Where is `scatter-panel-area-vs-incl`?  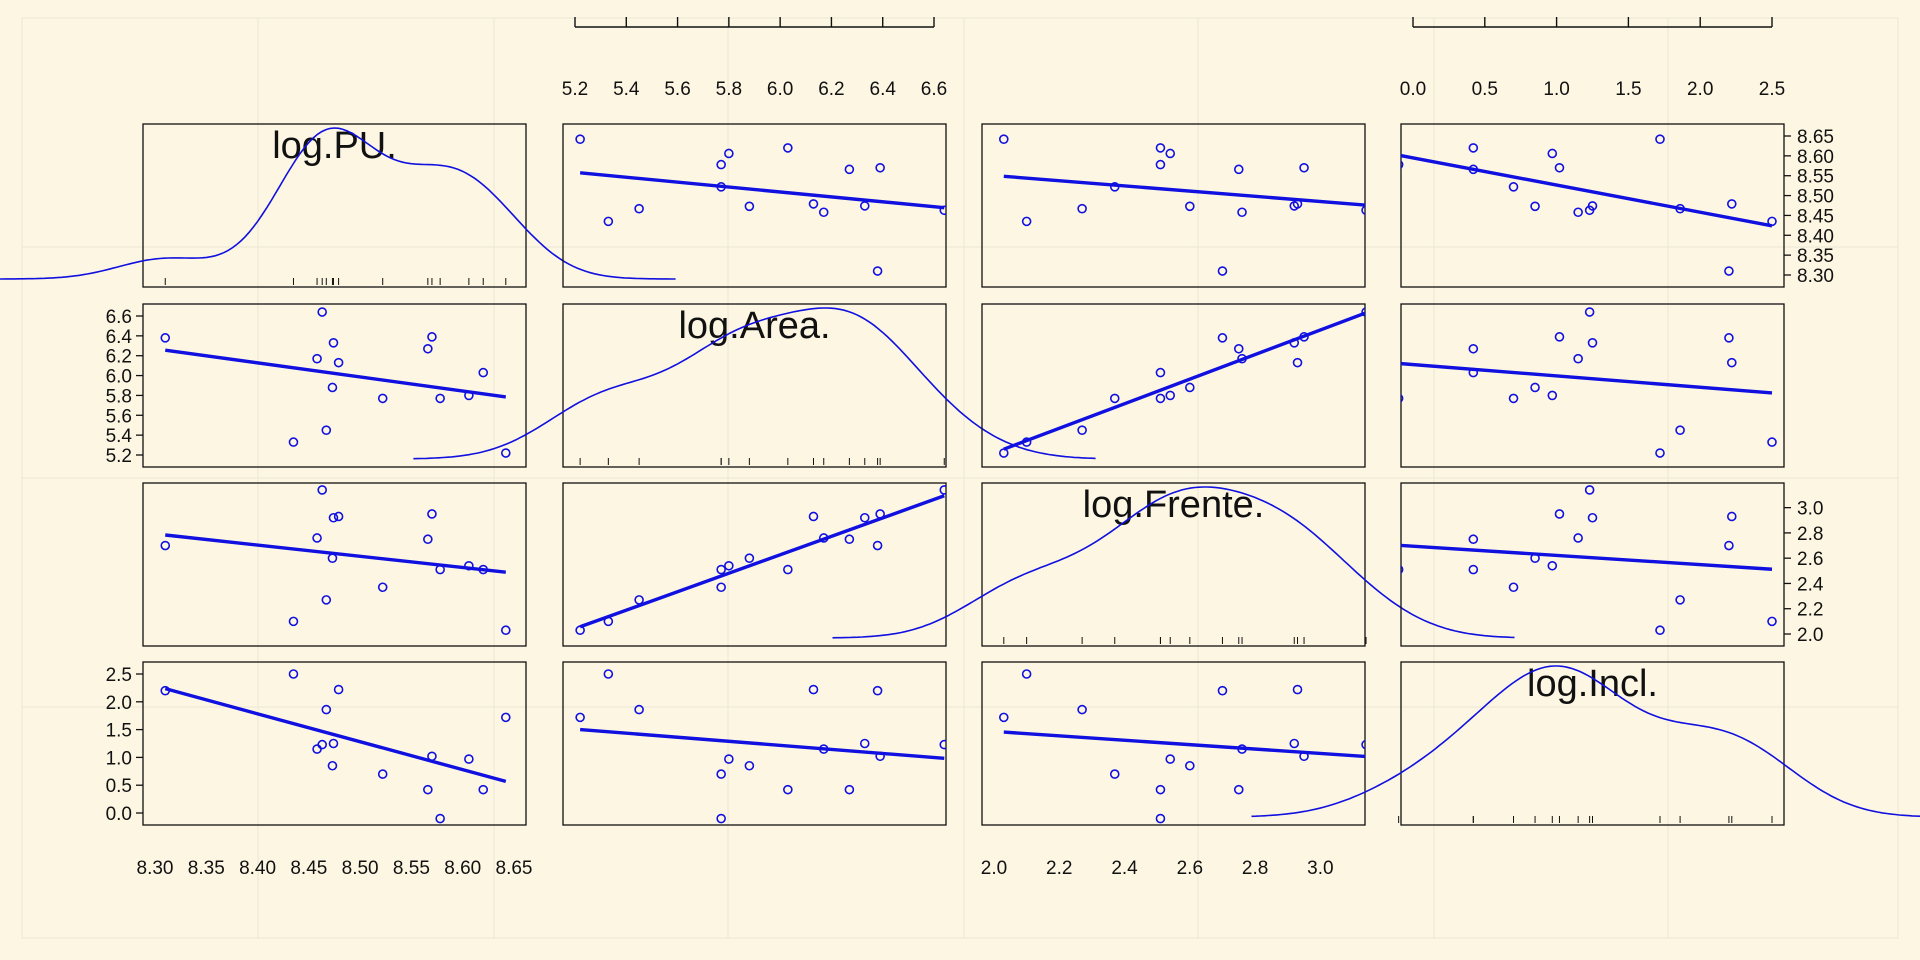
scatter-panel-area-vs-incl is located at coordinates (1592, 385).